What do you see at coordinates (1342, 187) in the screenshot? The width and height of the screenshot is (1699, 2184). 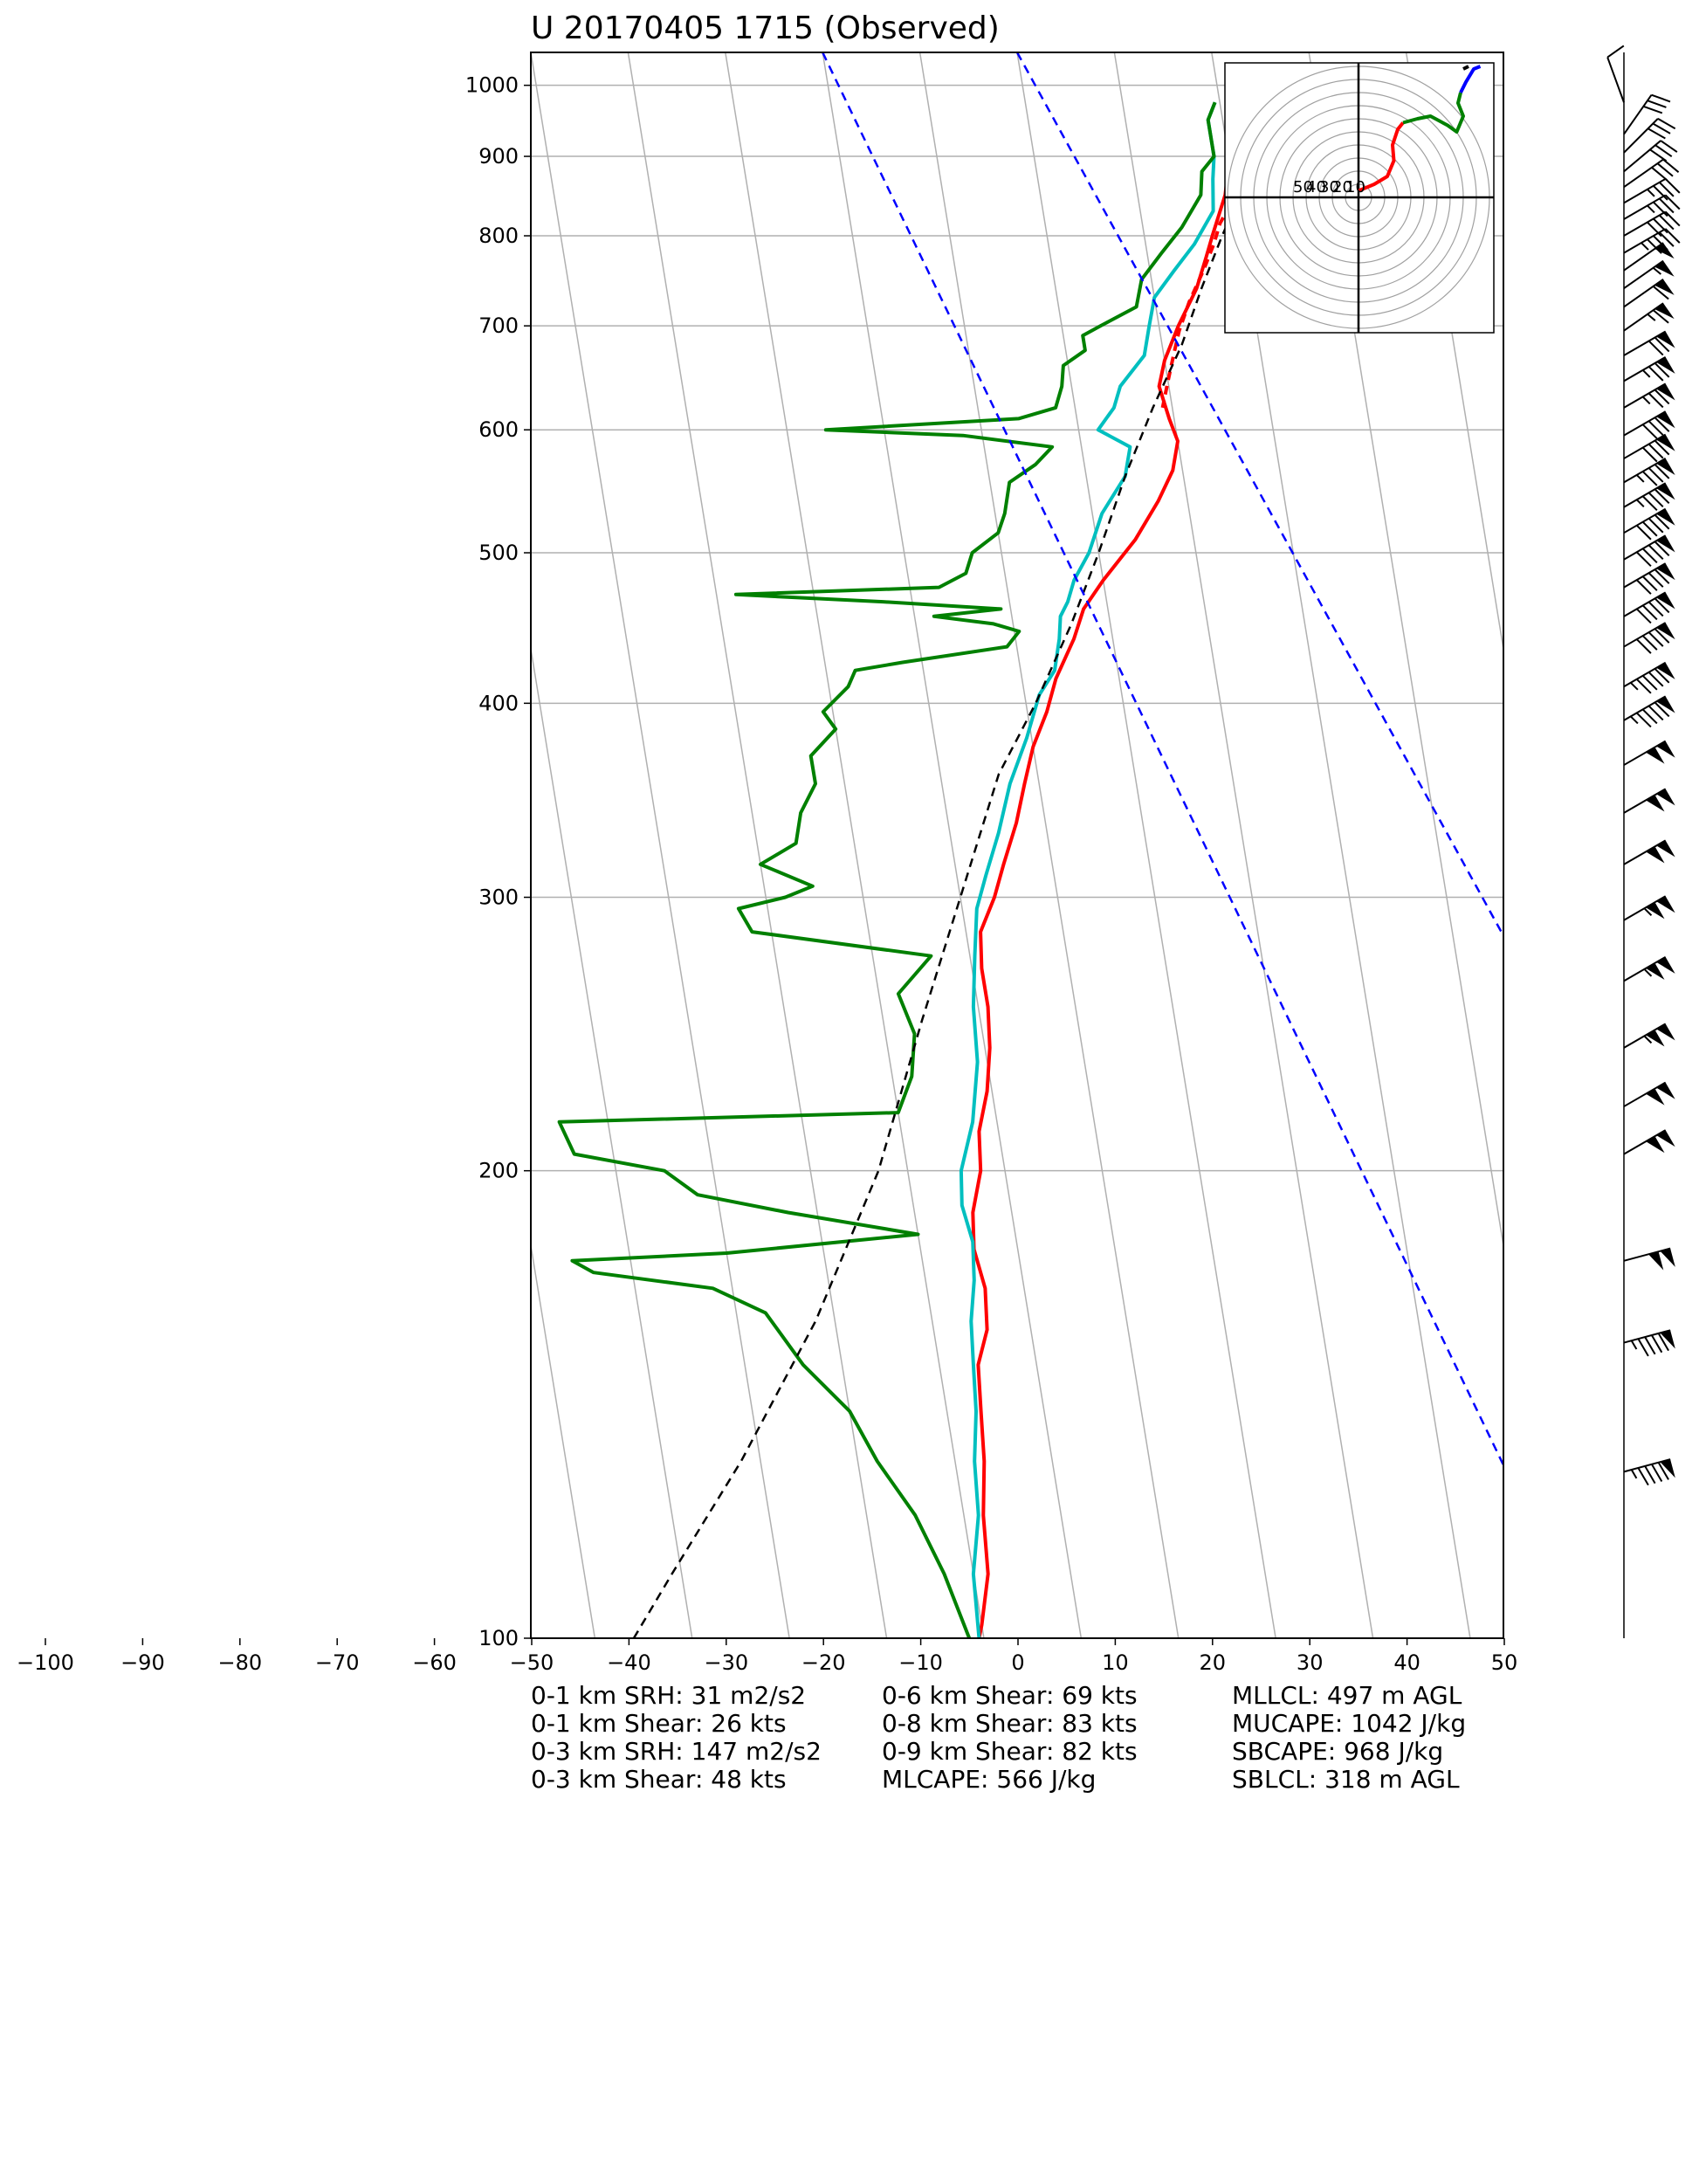 I see `hodograph-ring-label: 20` at bounding box center [1342, 187].